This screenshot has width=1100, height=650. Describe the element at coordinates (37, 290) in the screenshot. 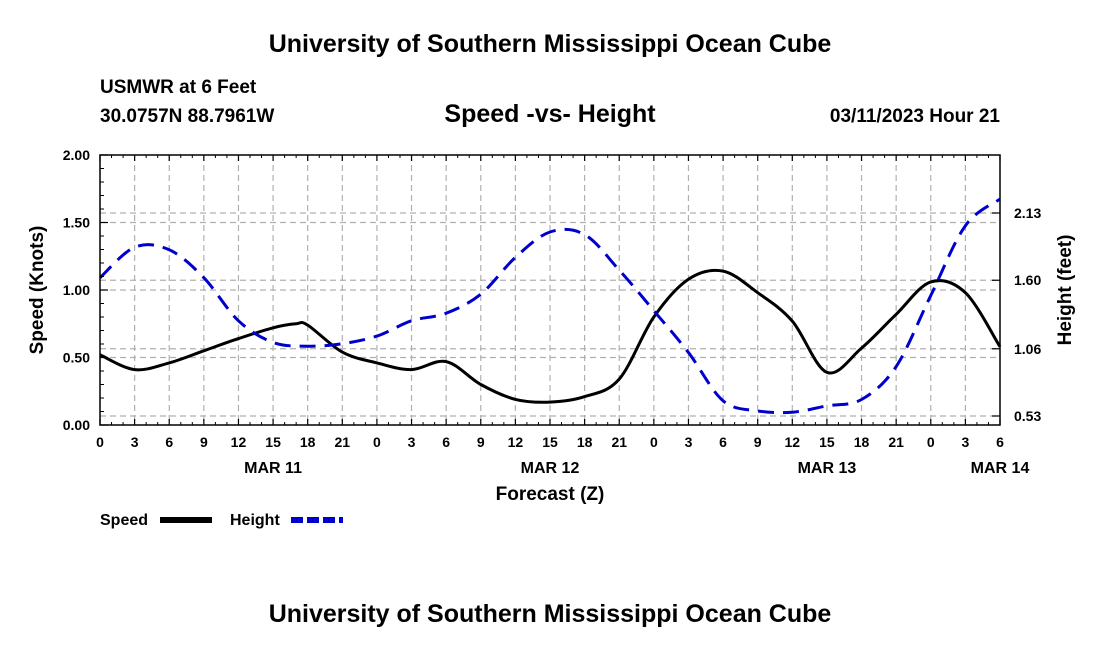

I see `y-axis-left-title: Speed (Knots)` at that location.